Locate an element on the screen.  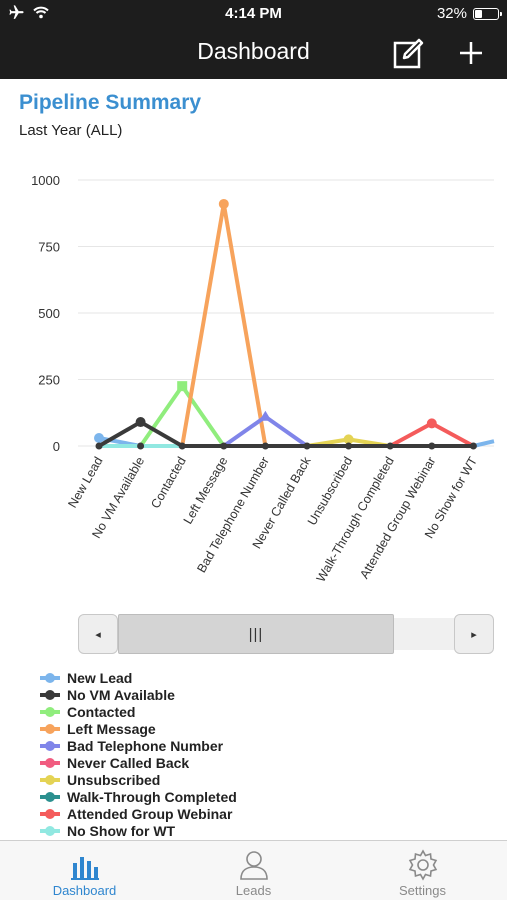
legend-item: No Show for WT is located at coordinates (138, 830).